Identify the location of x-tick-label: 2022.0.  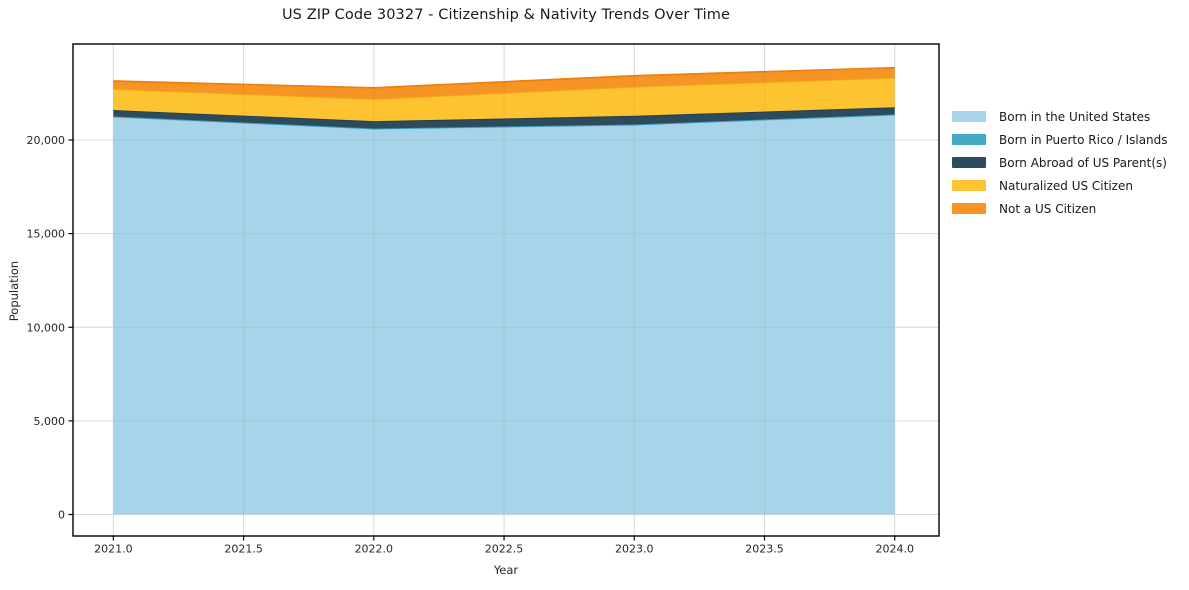
(374, 549).